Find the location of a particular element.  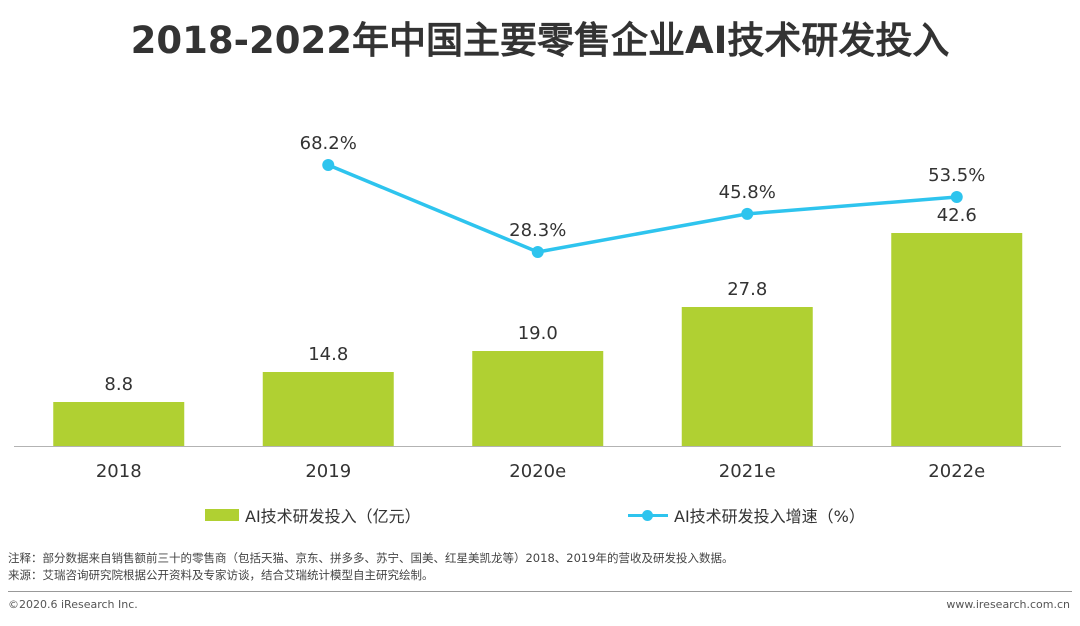

growth-point-2022e is located at coordinates (956, 197).